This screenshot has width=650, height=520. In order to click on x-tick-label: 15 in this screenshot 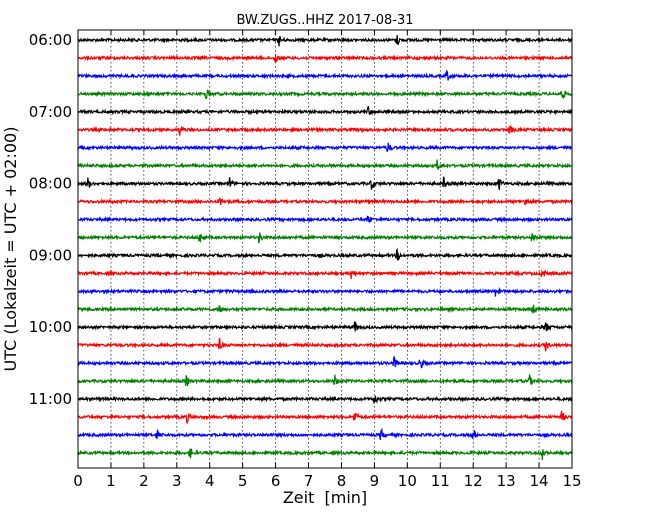, I will do `click(571, 481)`.